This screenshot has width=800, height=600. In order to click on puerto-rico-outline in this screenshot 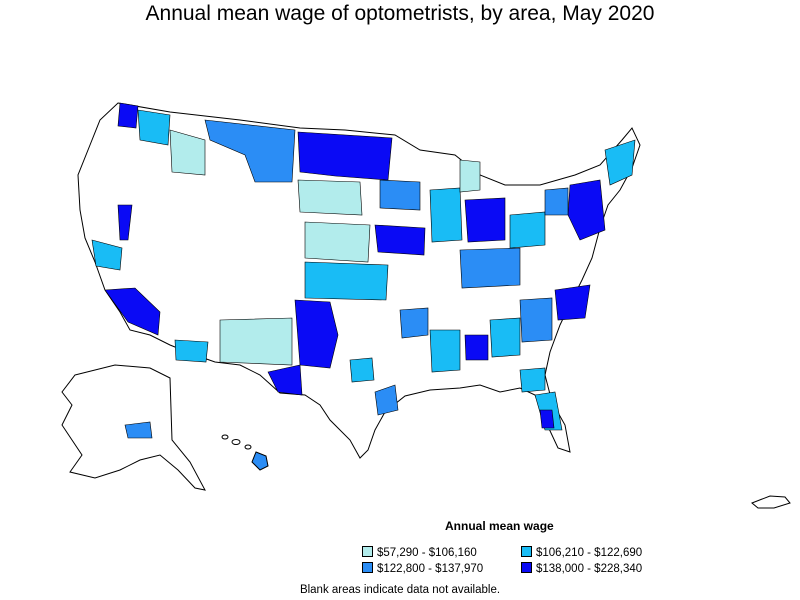, I will do `click(771, 502)`.